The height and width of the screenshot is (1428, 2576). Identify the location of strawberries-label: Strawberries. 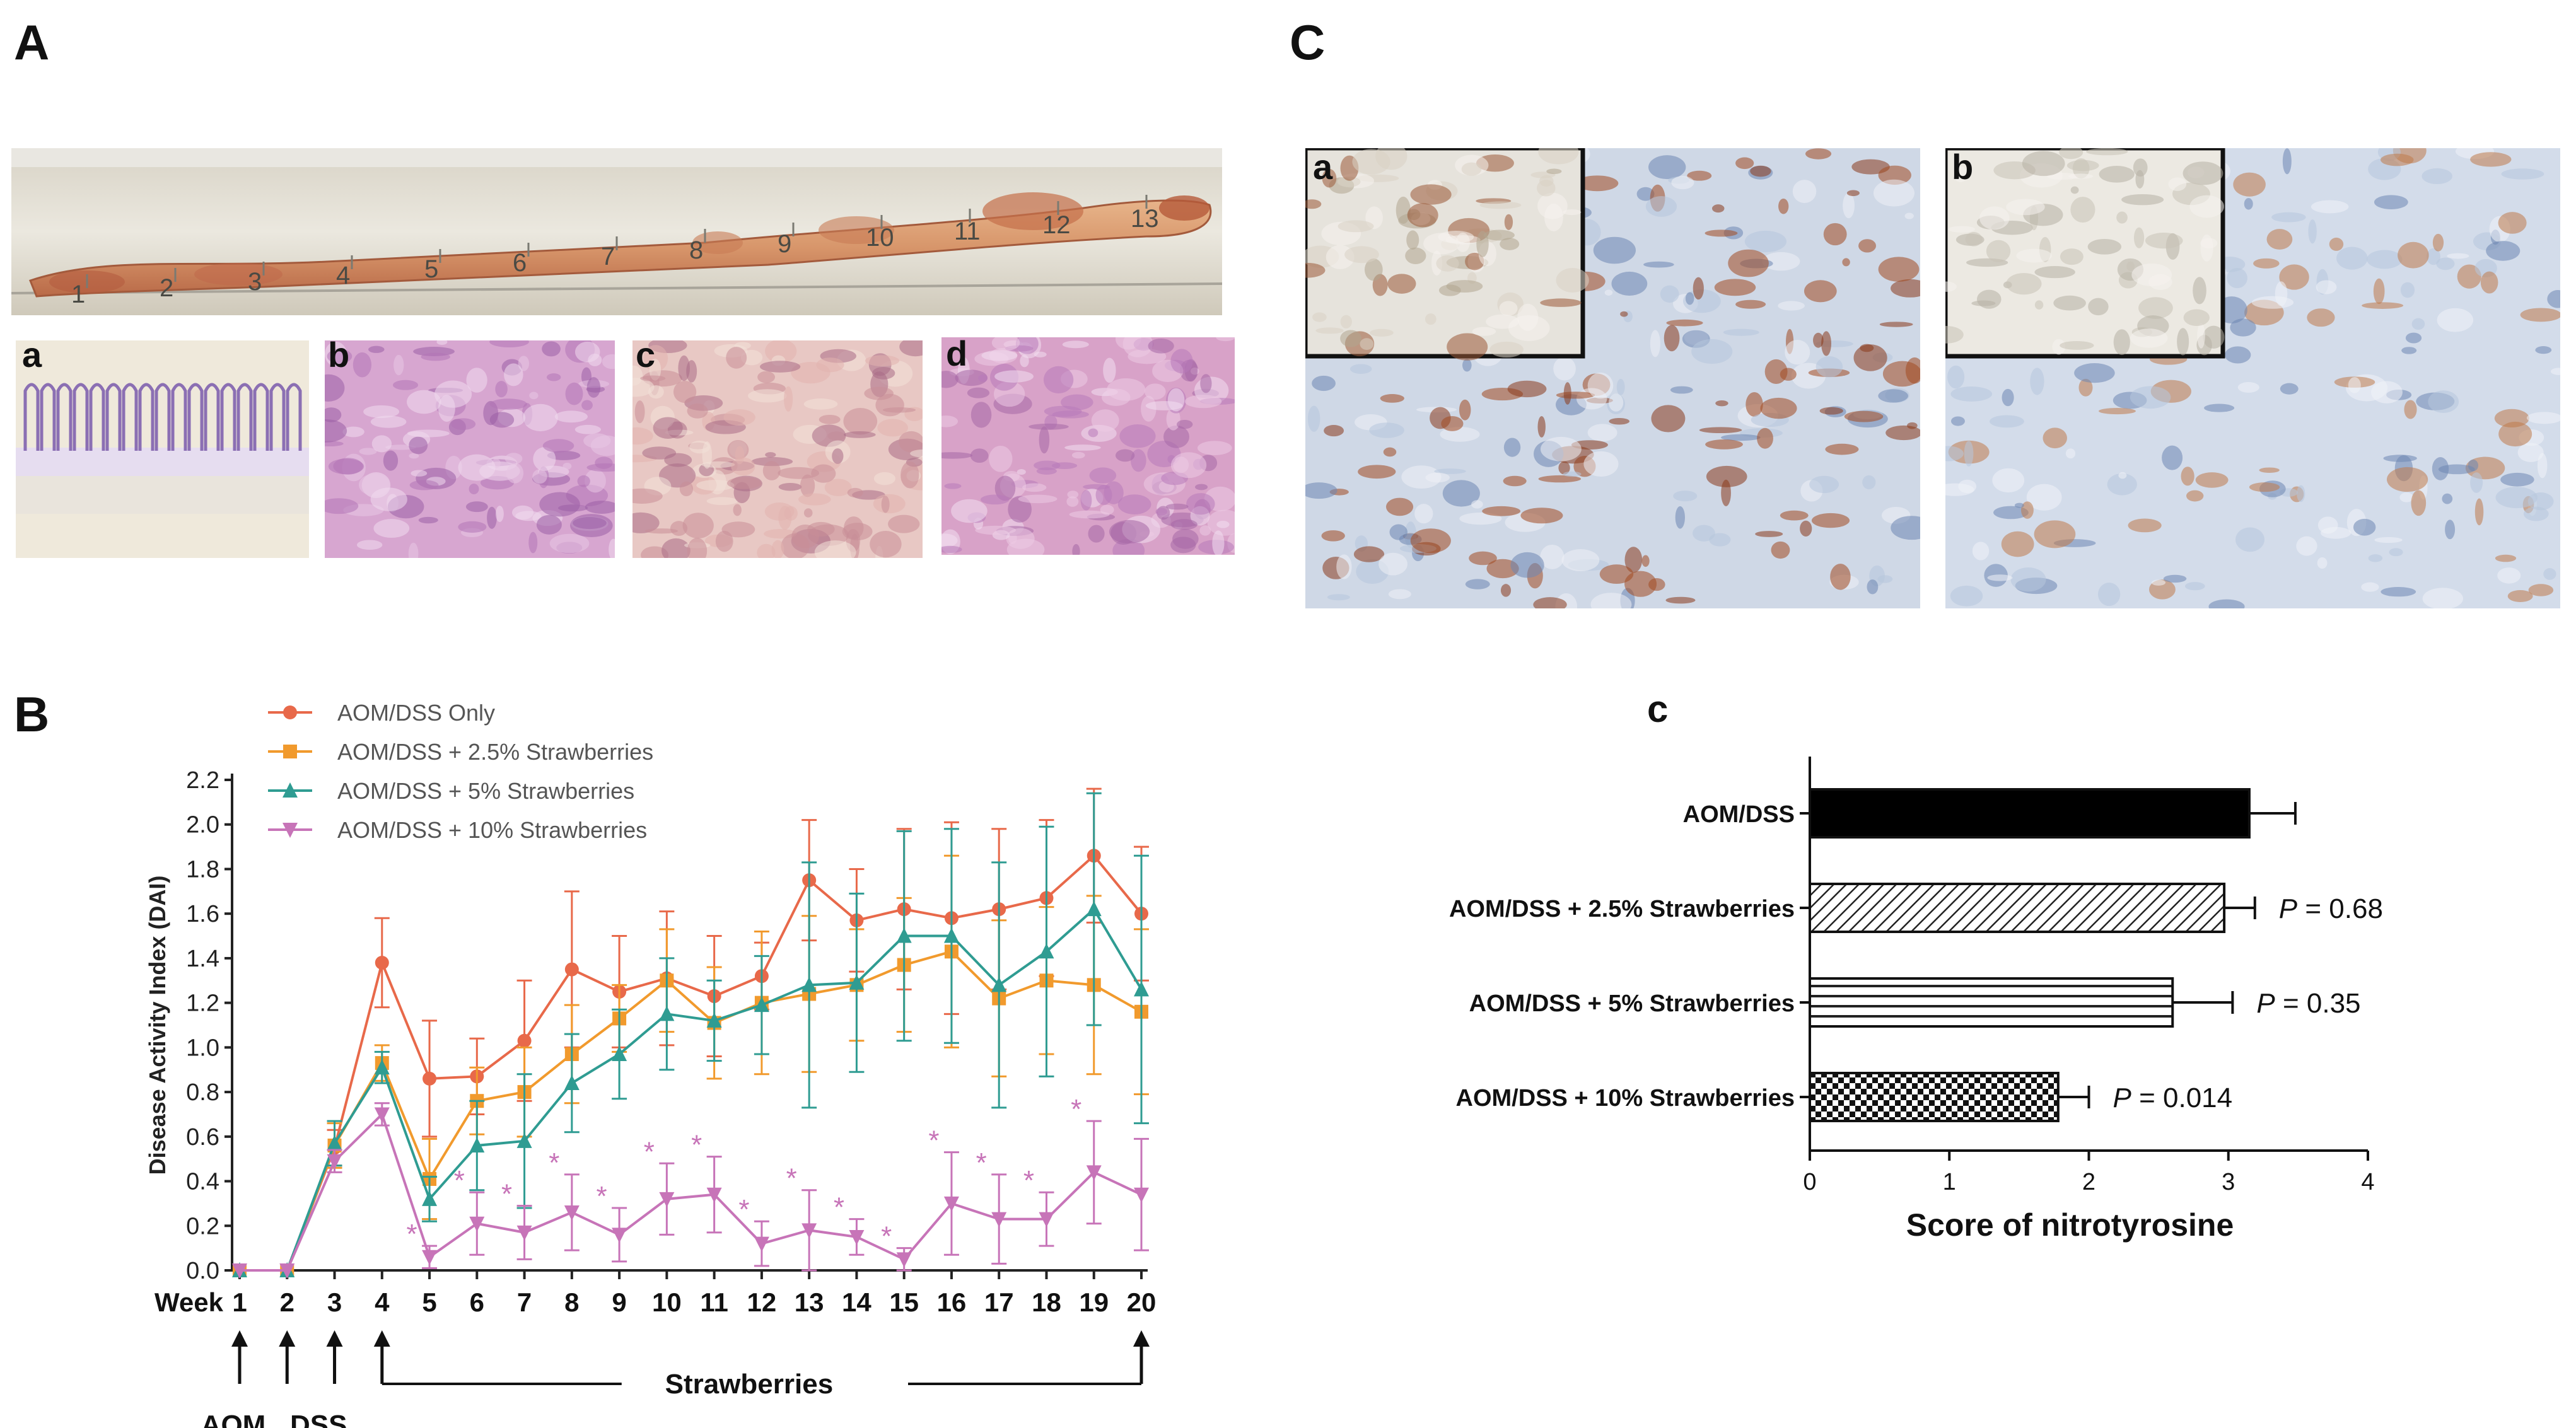
(749, 1384).